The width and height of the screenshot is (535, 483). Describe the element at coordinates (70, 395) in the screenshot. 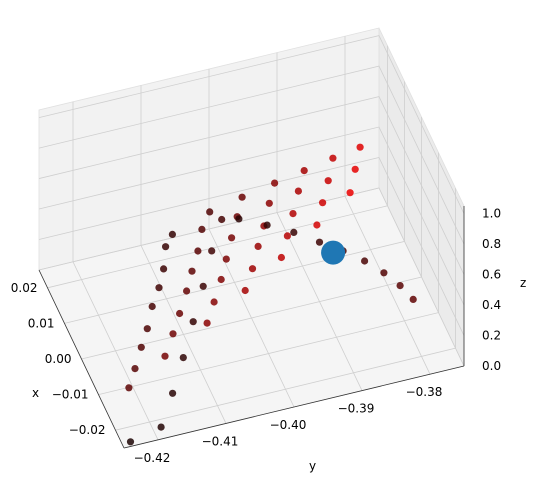

I see `x-tick-label: −0.01` at that location.